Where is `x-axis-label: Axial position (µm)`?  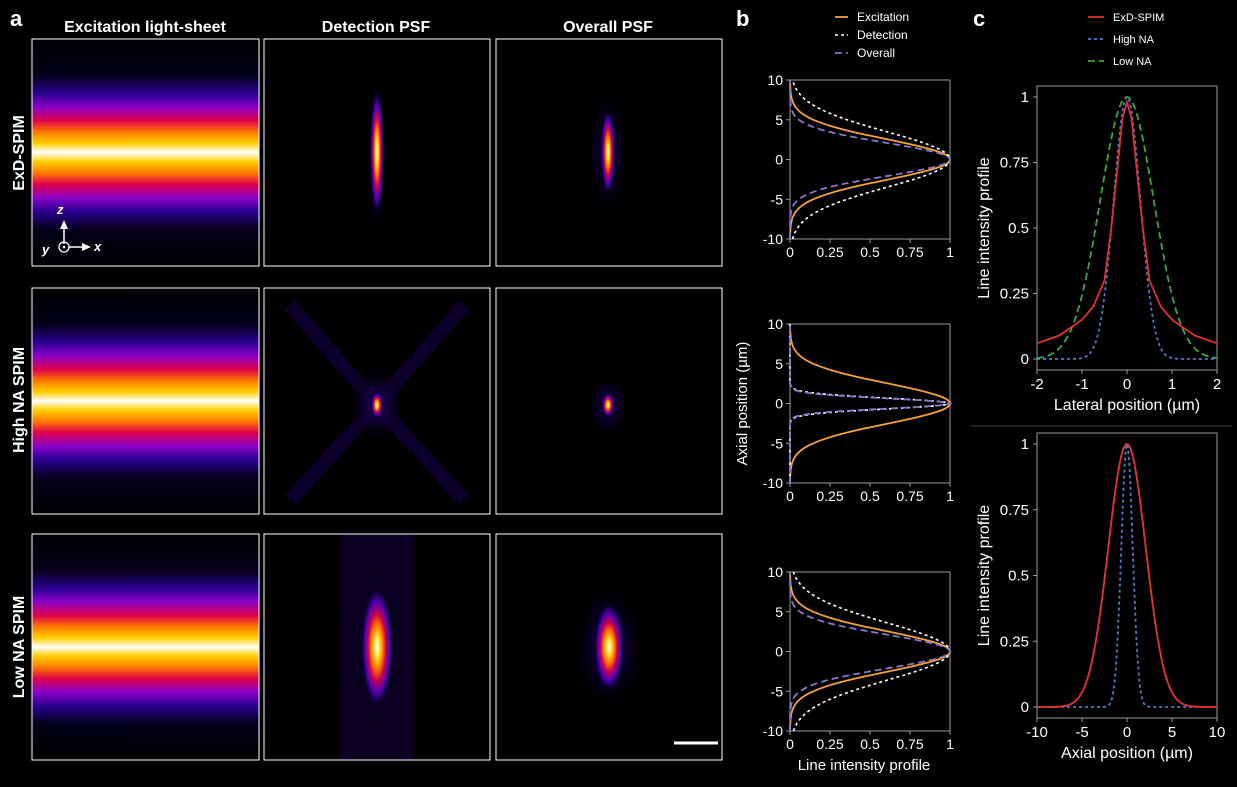 x-axis-label: Axial position (µm) is located at coordinates (1127, 753).